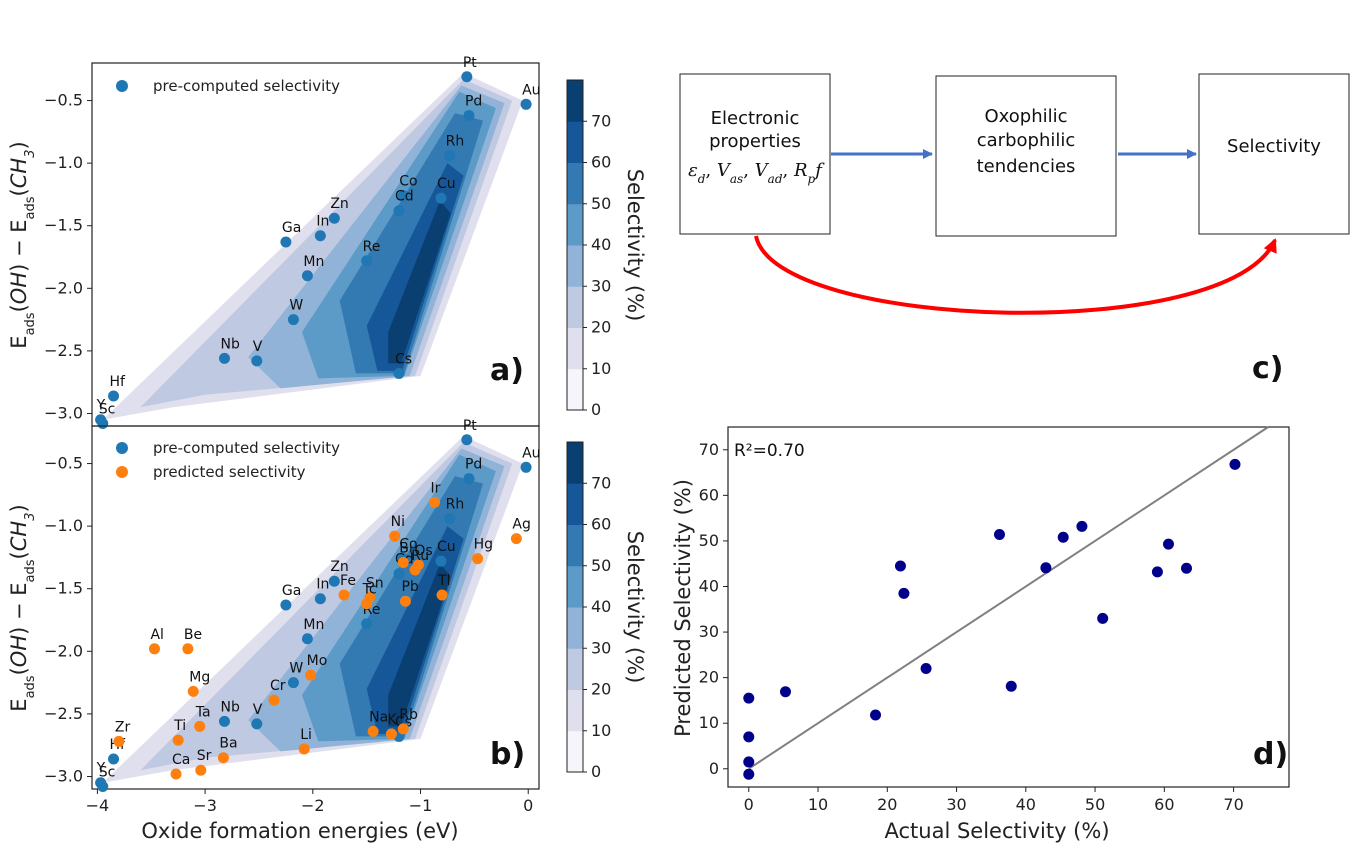  Describe the element at coordinates (409, 587) in the screenshot. I see `point-label-pb: Pb` at that location.